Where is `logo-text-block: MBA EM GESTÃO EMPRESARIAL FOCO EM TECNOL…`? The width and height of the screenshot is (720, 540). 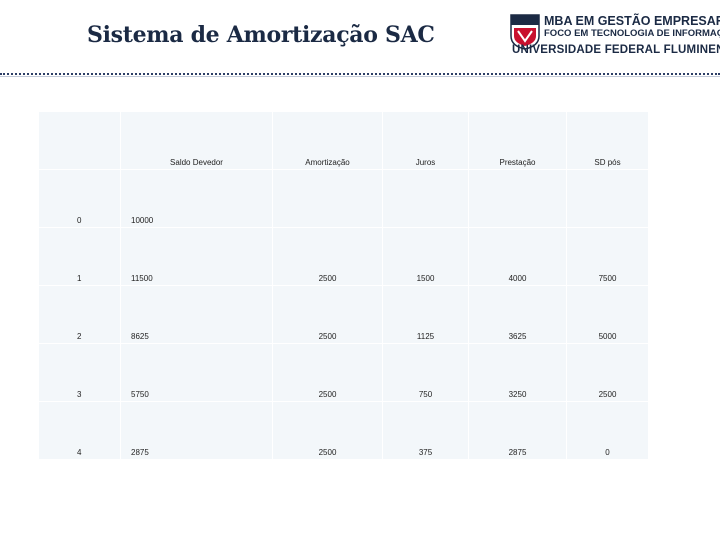 logo-text-block: MBA EM GESTÃO EMPRESARIAL FOCO EM TECNOL… is located at coordinates (632, 27).